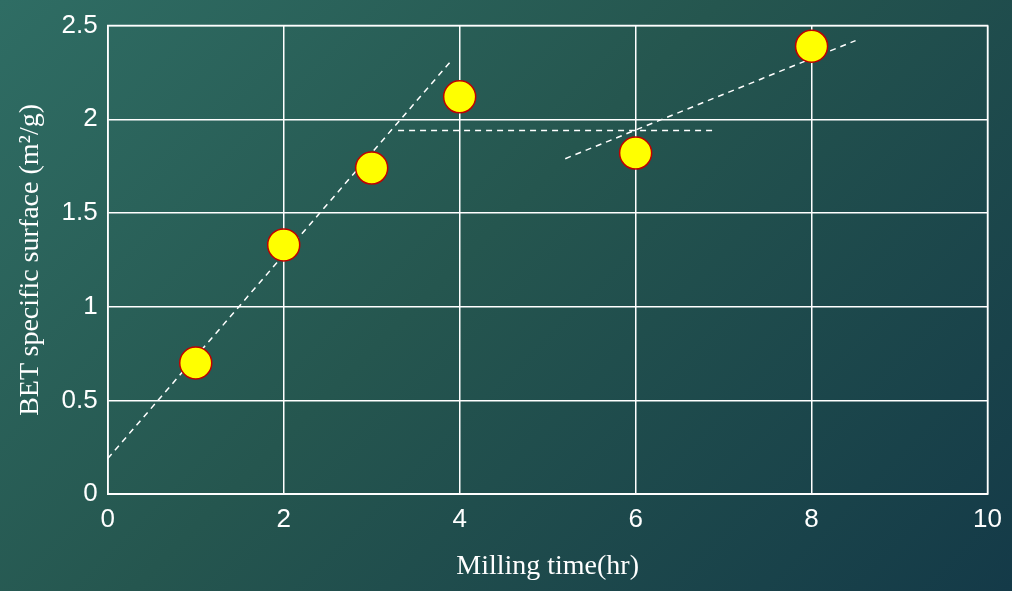 The width and height of the screenshot is (1012, 591). I want to click on y-tick-label: 1.5, so click(79, 211).